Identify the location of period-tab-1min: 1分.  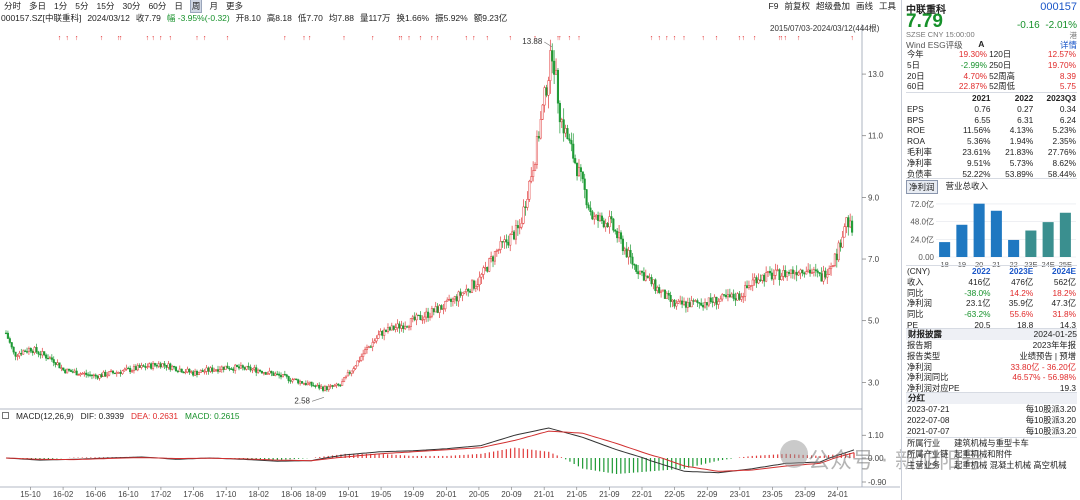
(61, 6).